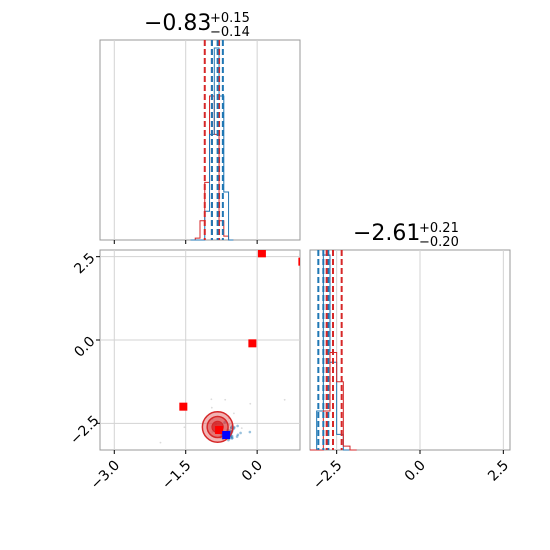  I want to click on histogram-param1-blue, so click(212, 144).